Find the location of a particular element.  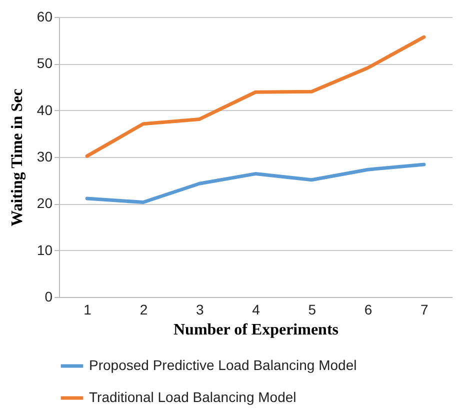

legend-label: Proposed Predictive Load Balancing Model is located at coordinates (223, 365).